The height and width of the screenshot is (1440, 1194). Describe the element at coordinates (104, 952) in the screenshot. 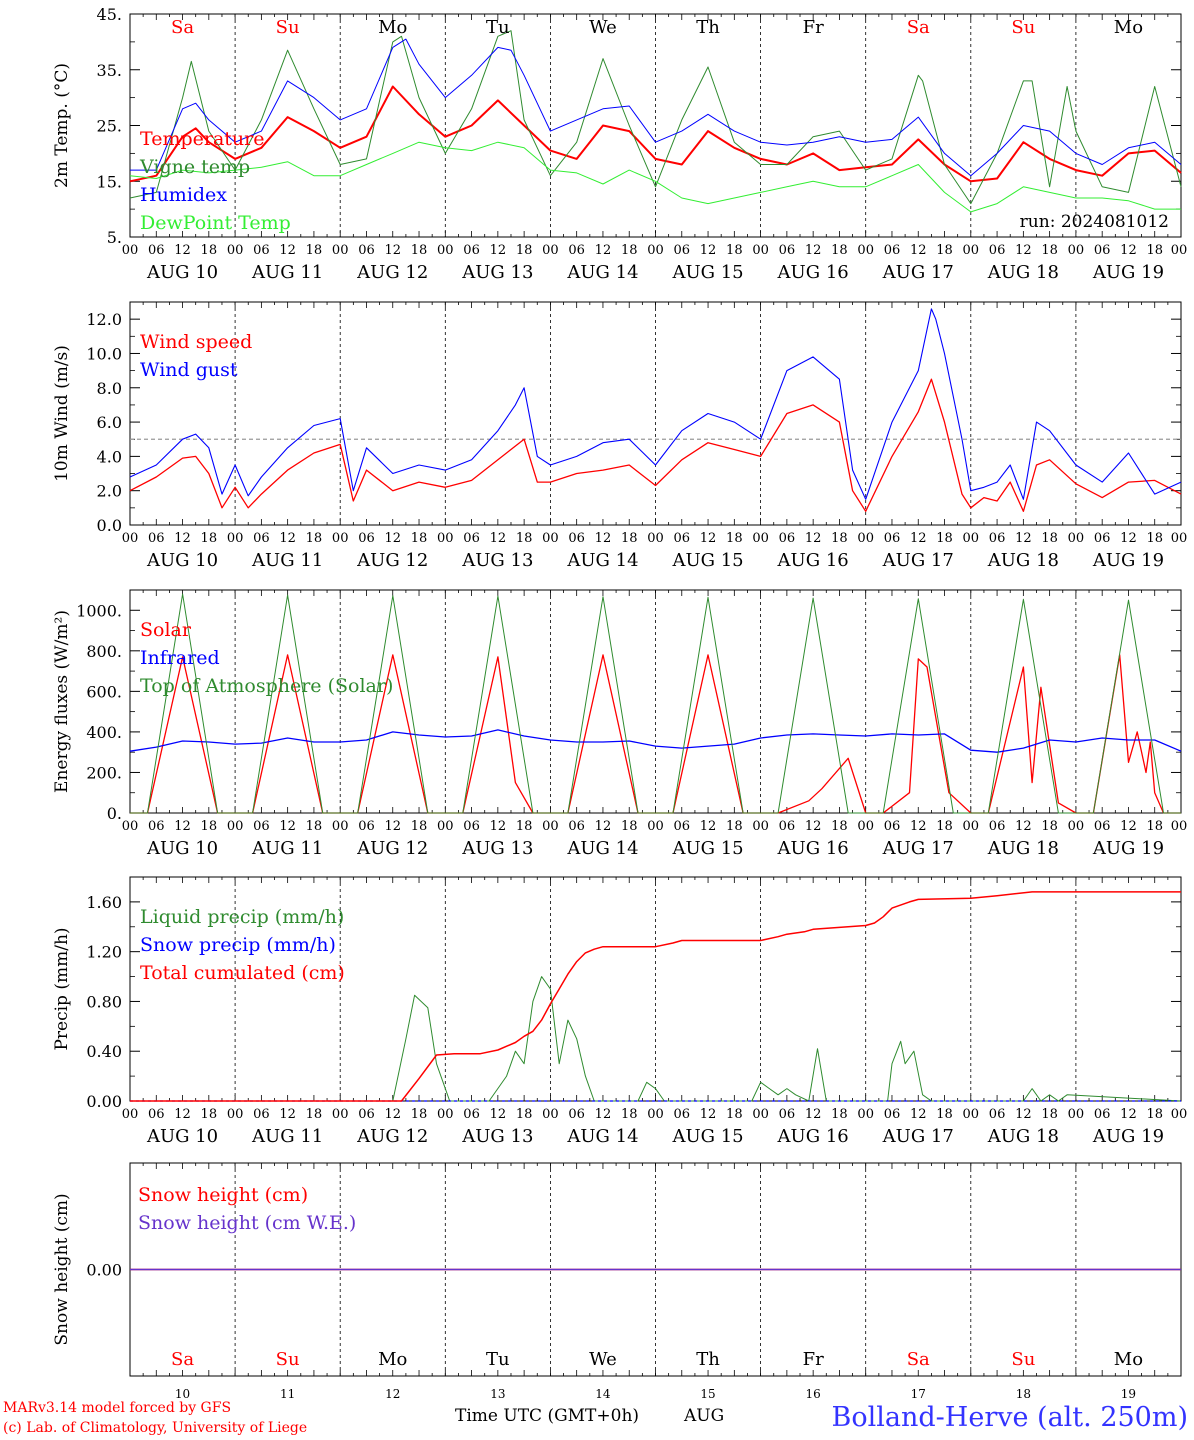

I see `y-tick-label: 1.20` at that location.